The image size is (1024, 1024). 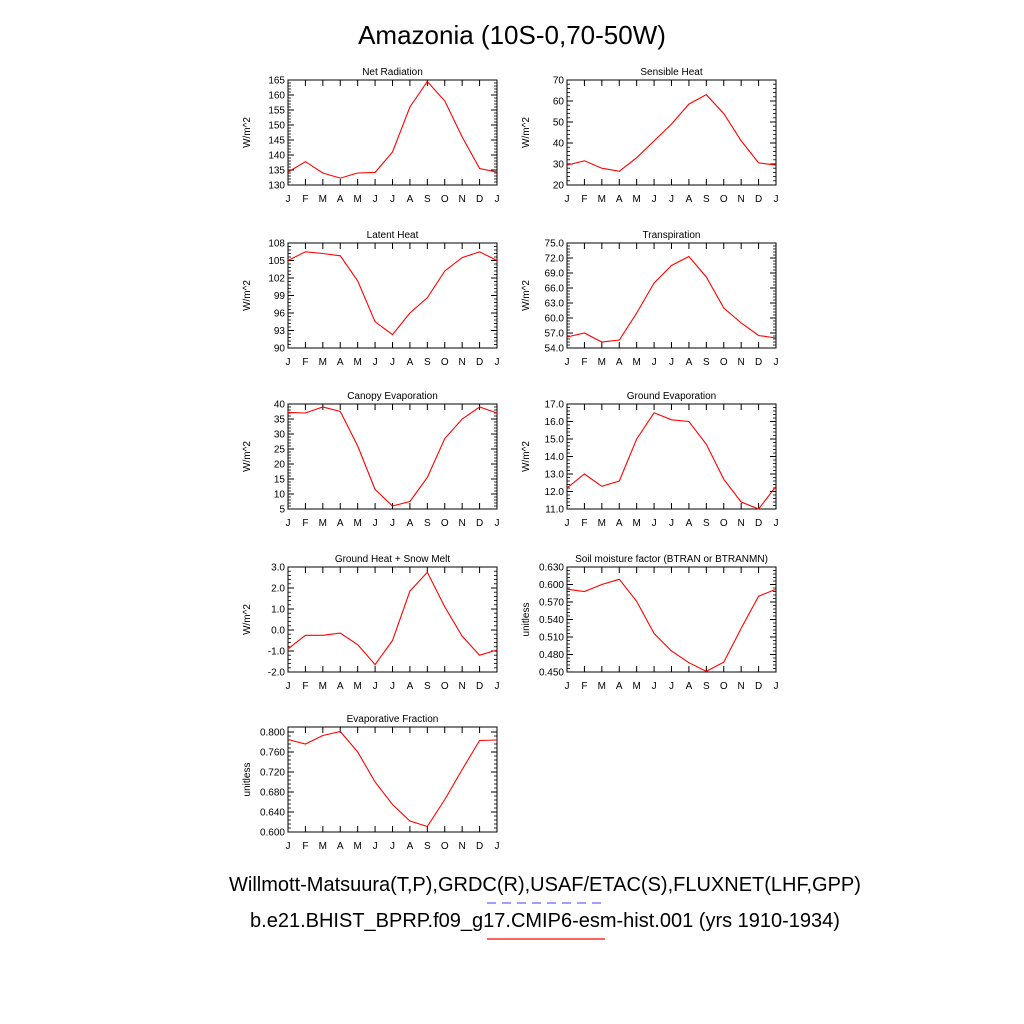 What do you see at coordinates (555, 334) in the screenshot?
I see `y-tick-label: 57.0` at bounding box center [555, 334].